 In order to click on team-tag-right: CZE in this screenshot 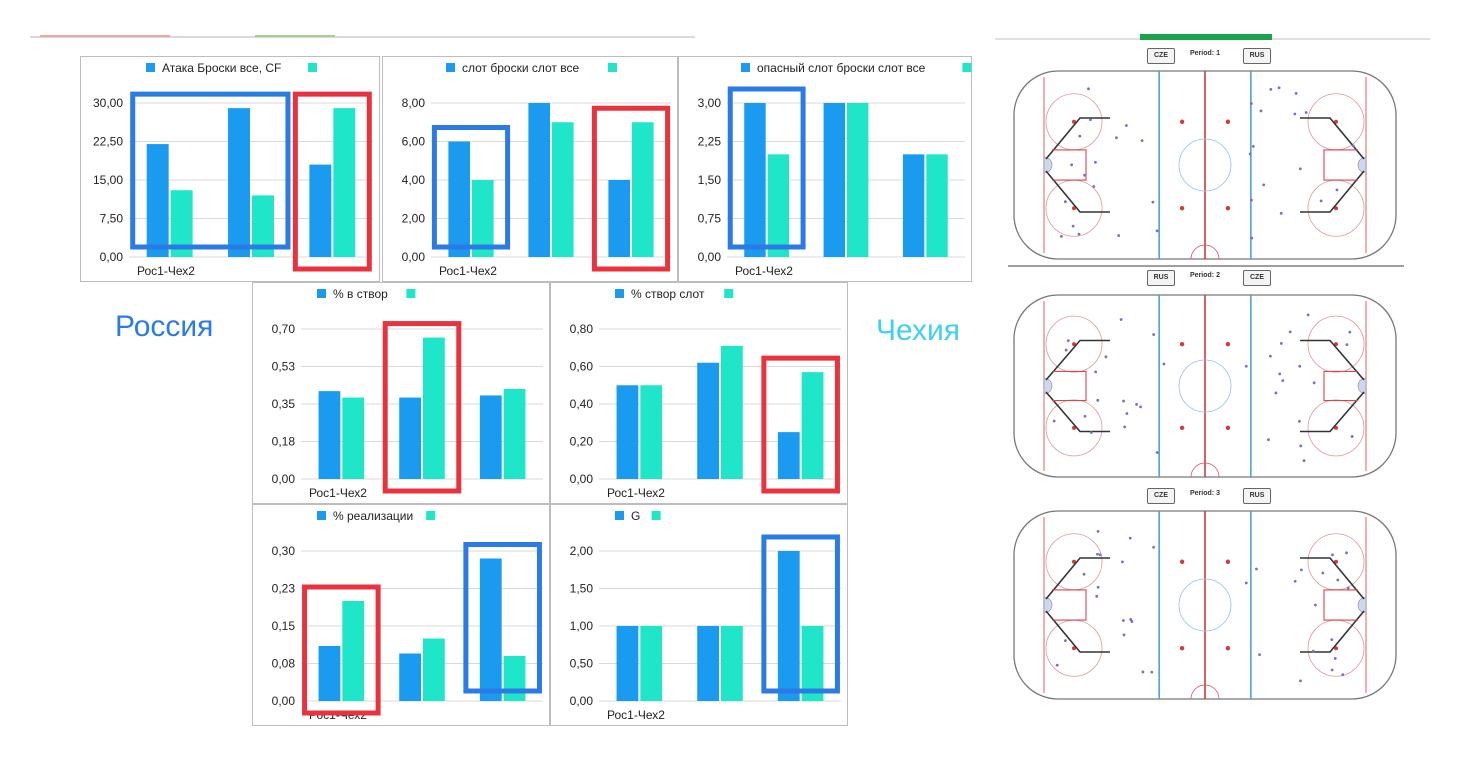, I will do `click(1257, 278)`.